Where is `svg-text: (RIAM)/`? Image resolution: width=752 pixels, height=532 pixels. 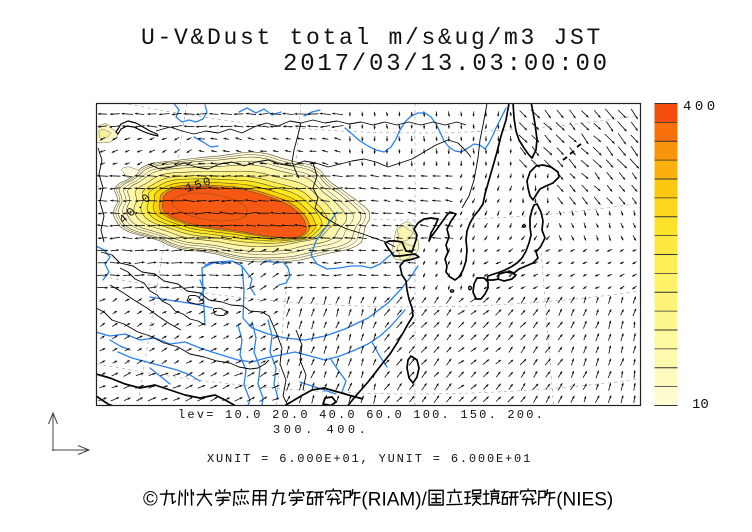 svg-text: (RIAM)/ is located at coordinates (394, 500).